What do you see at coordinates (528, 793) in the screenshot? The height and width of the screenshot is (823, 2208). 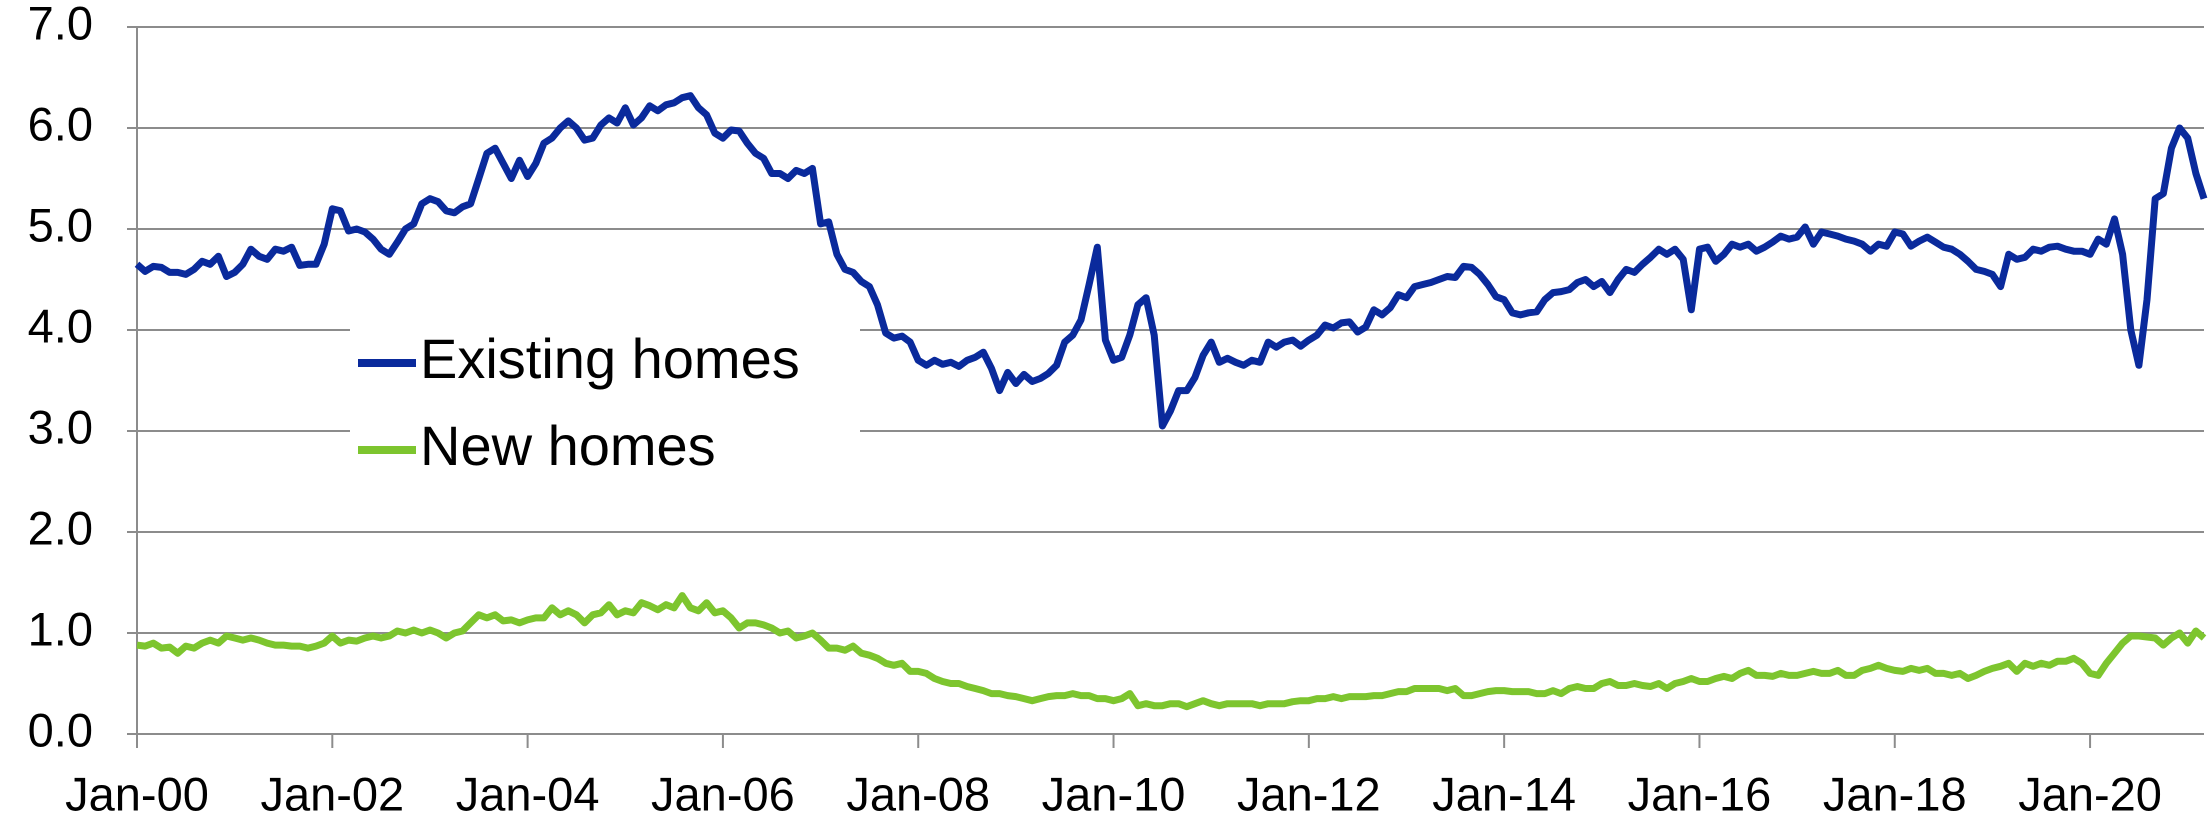 I see `x-tick-label: Jan-04` at bounding box center [528, 793].